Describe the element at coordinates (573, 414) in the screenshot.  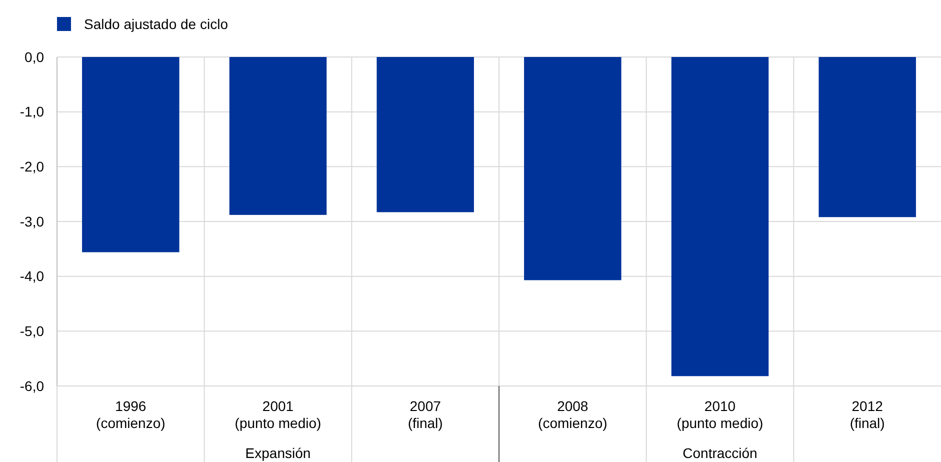
I see `x-tick-label: 2008 (comienzo)` at that location.